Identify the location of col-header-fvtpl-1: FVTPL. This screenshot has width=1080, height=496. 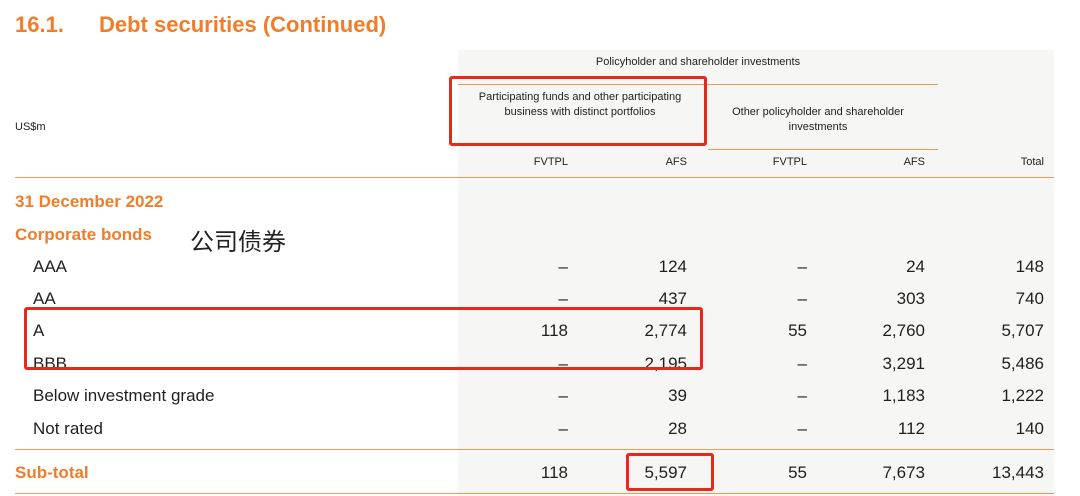
(550, 162).